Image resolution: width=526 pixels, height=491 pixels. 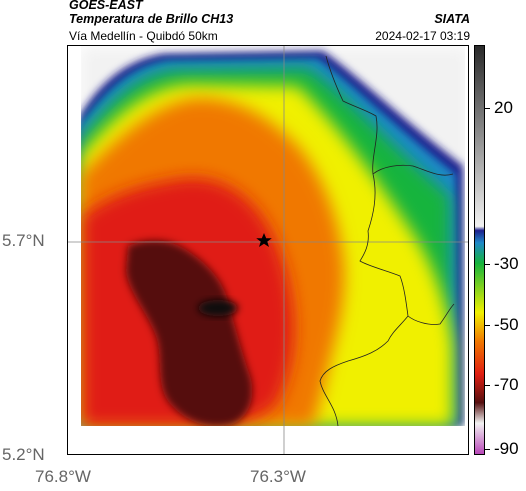 I want to click on product-title: Temperatura de Brillo CH13, so click(x=151, y=19).